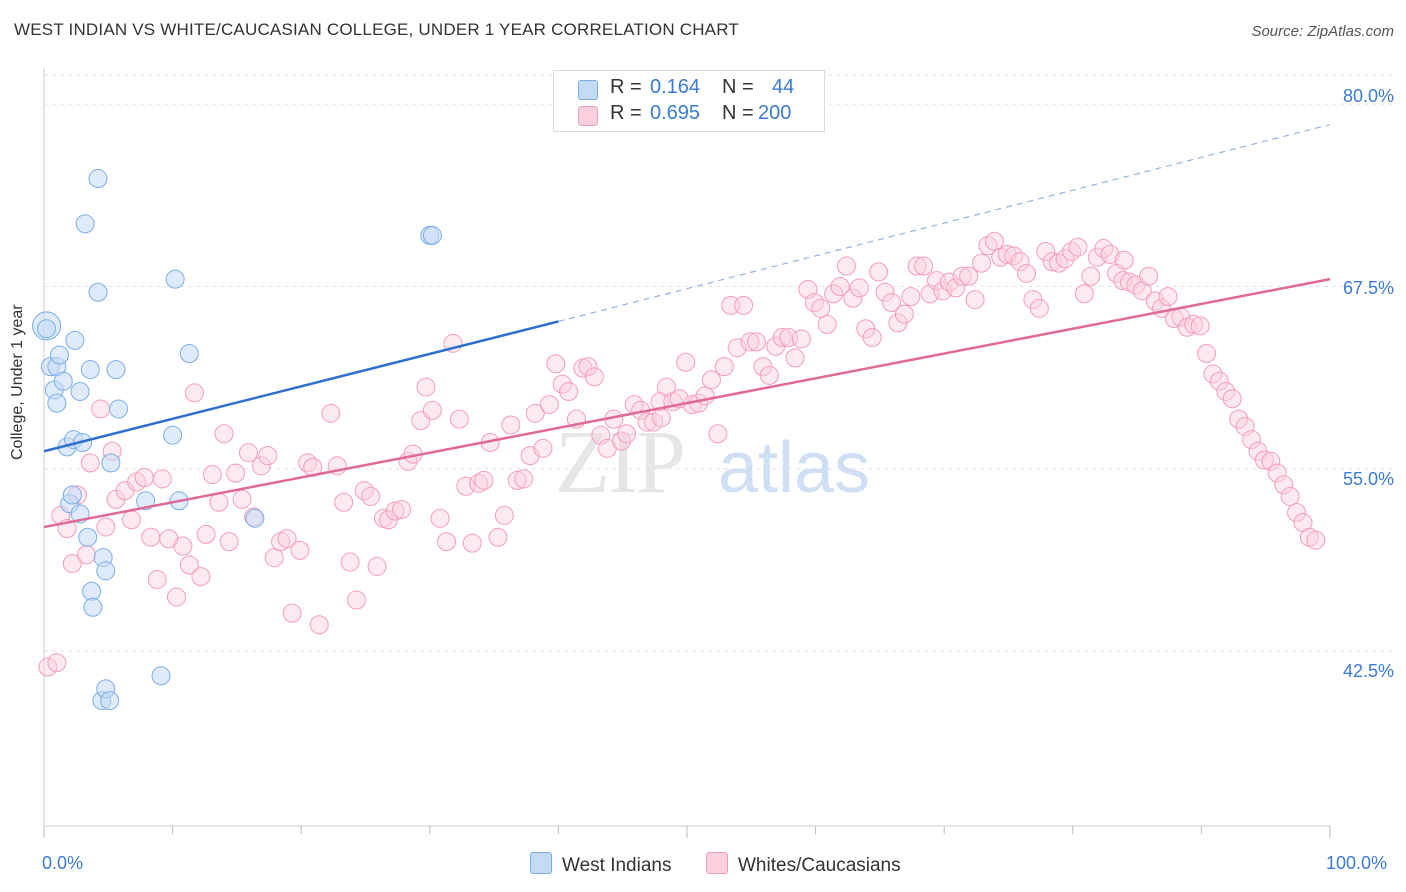 The height and width of the screenshot is (892, 1406). What do you see at coordinates (617, 865) in the screenshot?
I see `bottom-legend-label-west-indians: West Indians` at bounding box center [617, 865].